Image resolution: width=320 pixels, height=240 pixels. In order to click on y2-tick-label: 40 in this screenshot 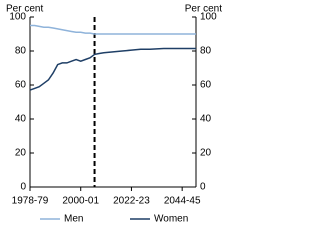, I will do `click(206, 119)`.